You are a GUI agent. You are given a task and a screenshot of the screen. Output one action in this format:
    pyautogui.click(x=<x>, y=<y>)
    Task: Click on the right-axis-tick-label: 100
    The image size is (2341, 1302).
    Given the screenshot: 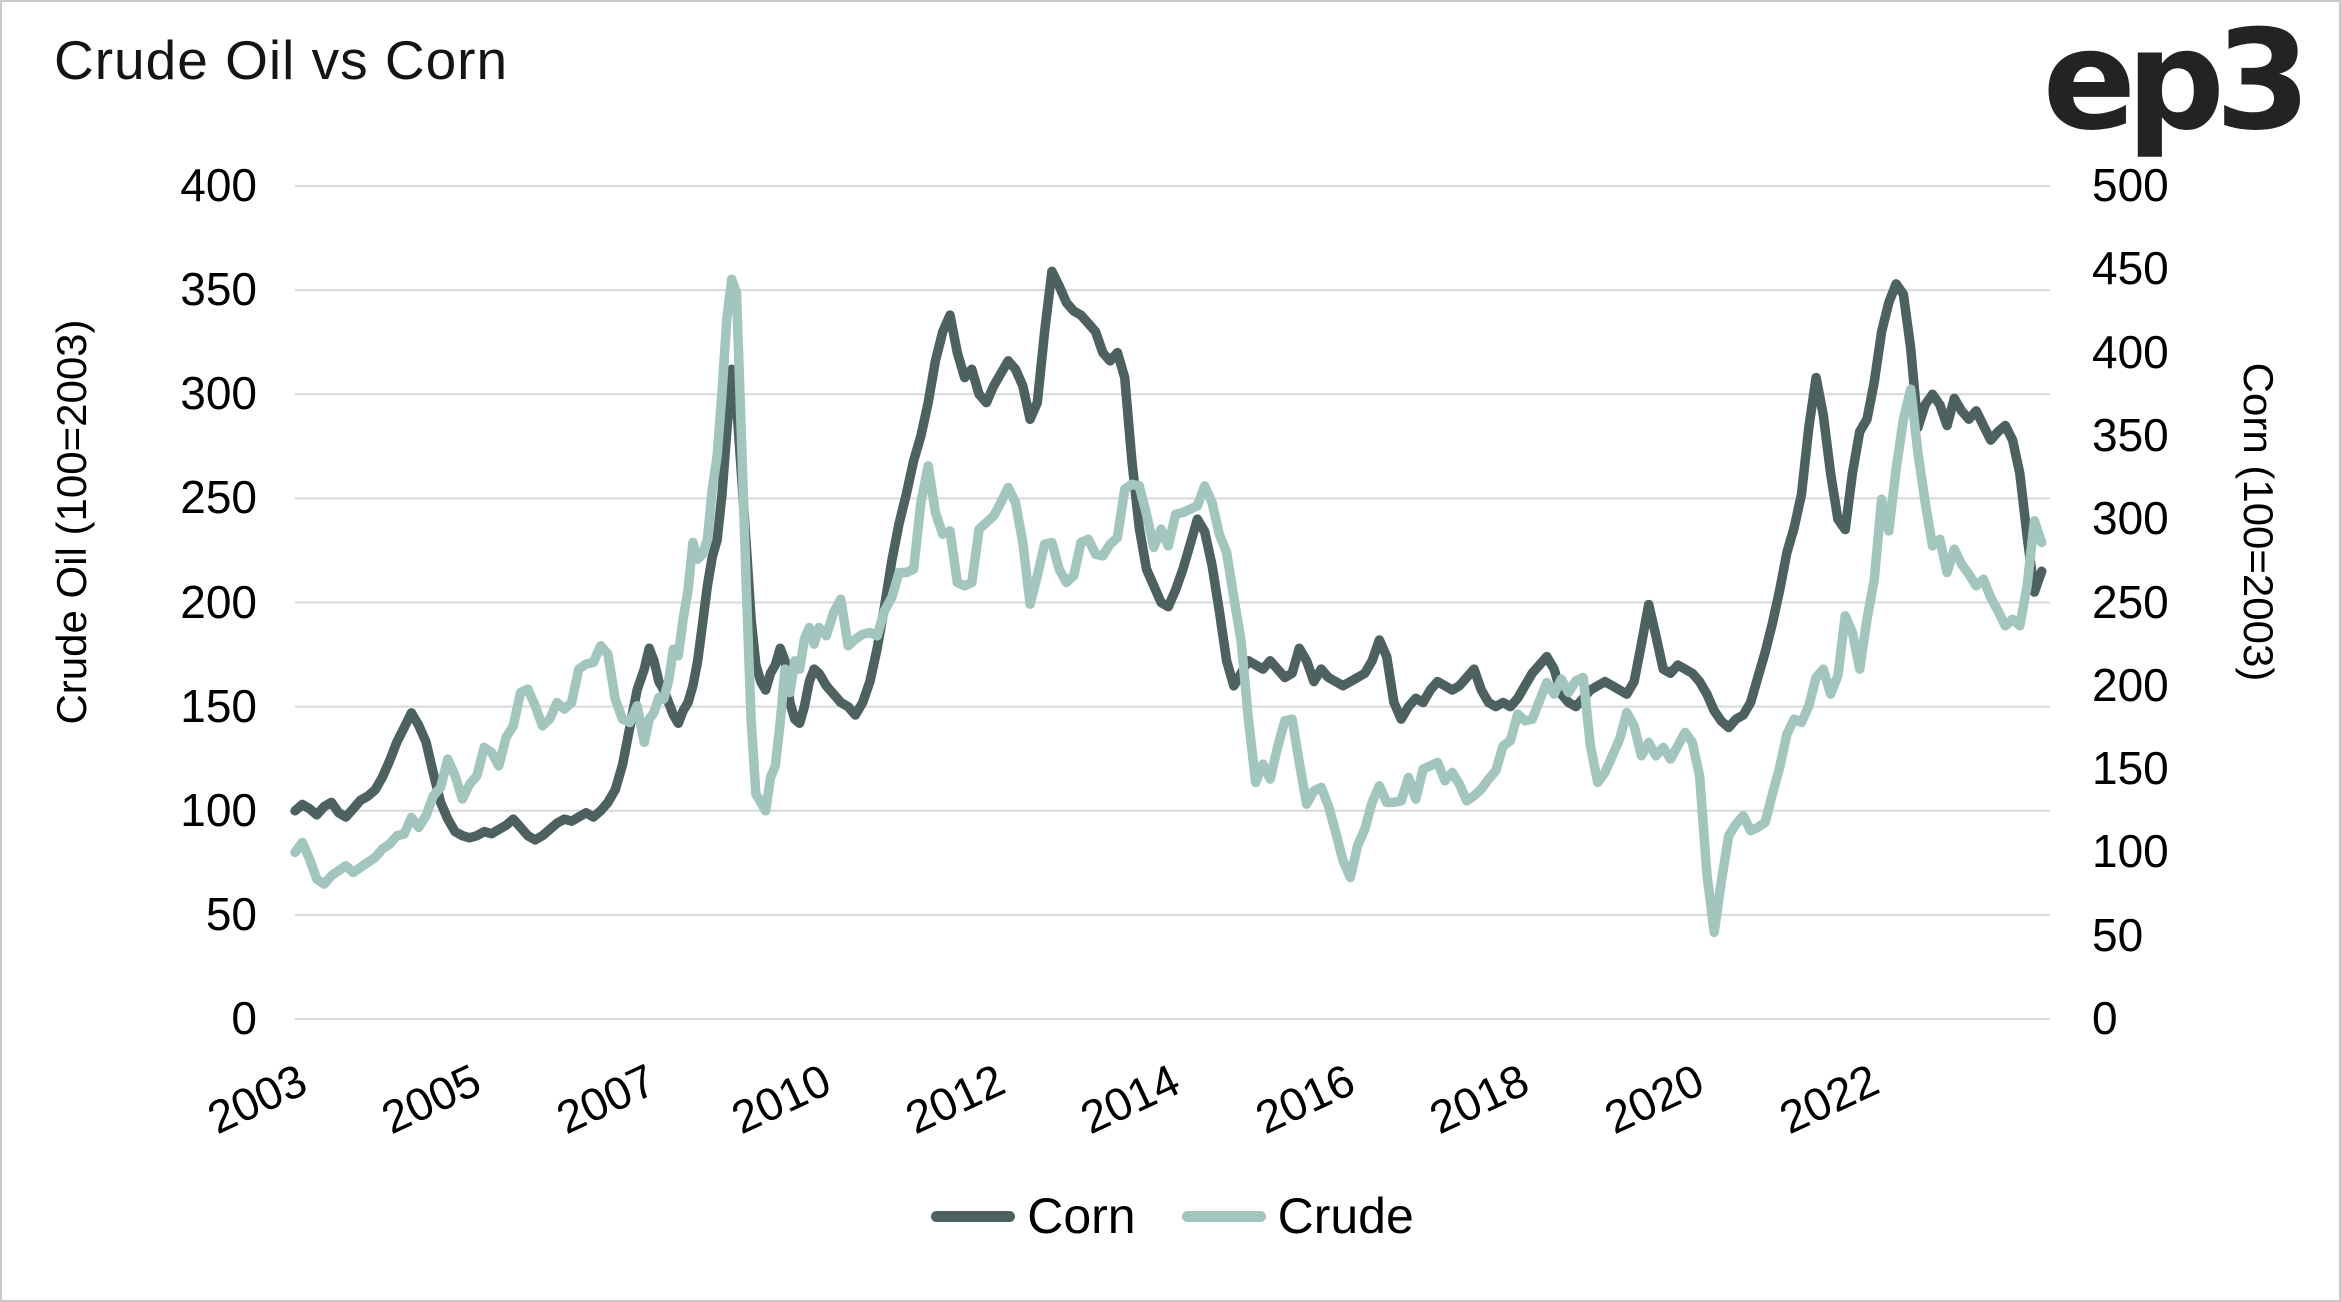 What is the action you would take?
    pyautogui.click(x=2130, y=851)
    